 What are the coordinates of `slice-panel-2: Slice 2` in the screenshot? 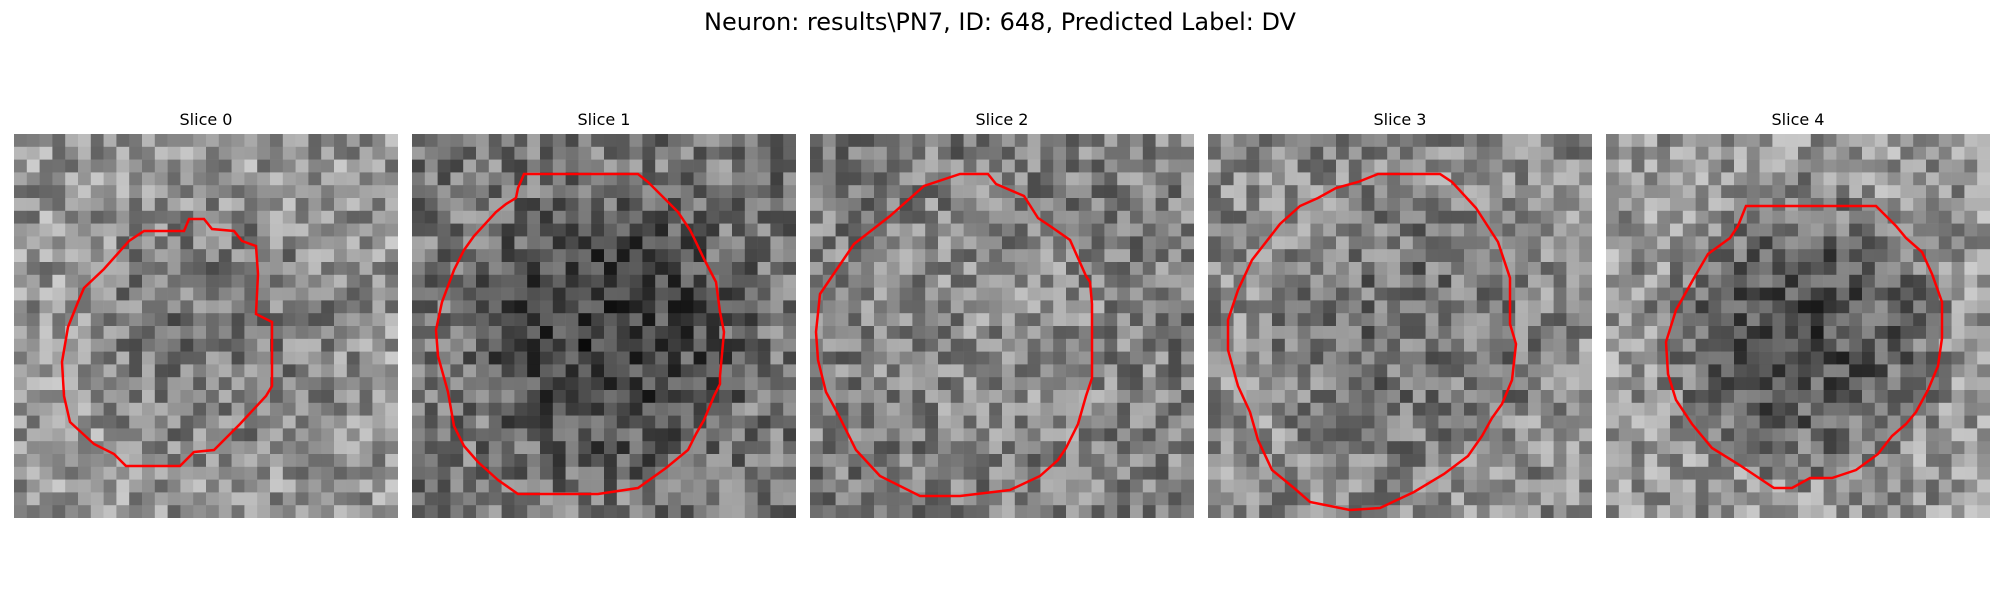 It's located at (1002, 314).